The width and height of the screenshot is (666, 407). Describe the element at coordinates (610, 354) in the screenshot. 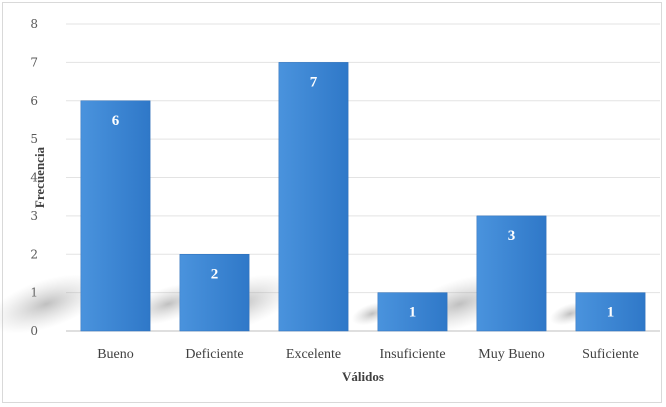

I see `x-tick-label: Suficiente` at that location.